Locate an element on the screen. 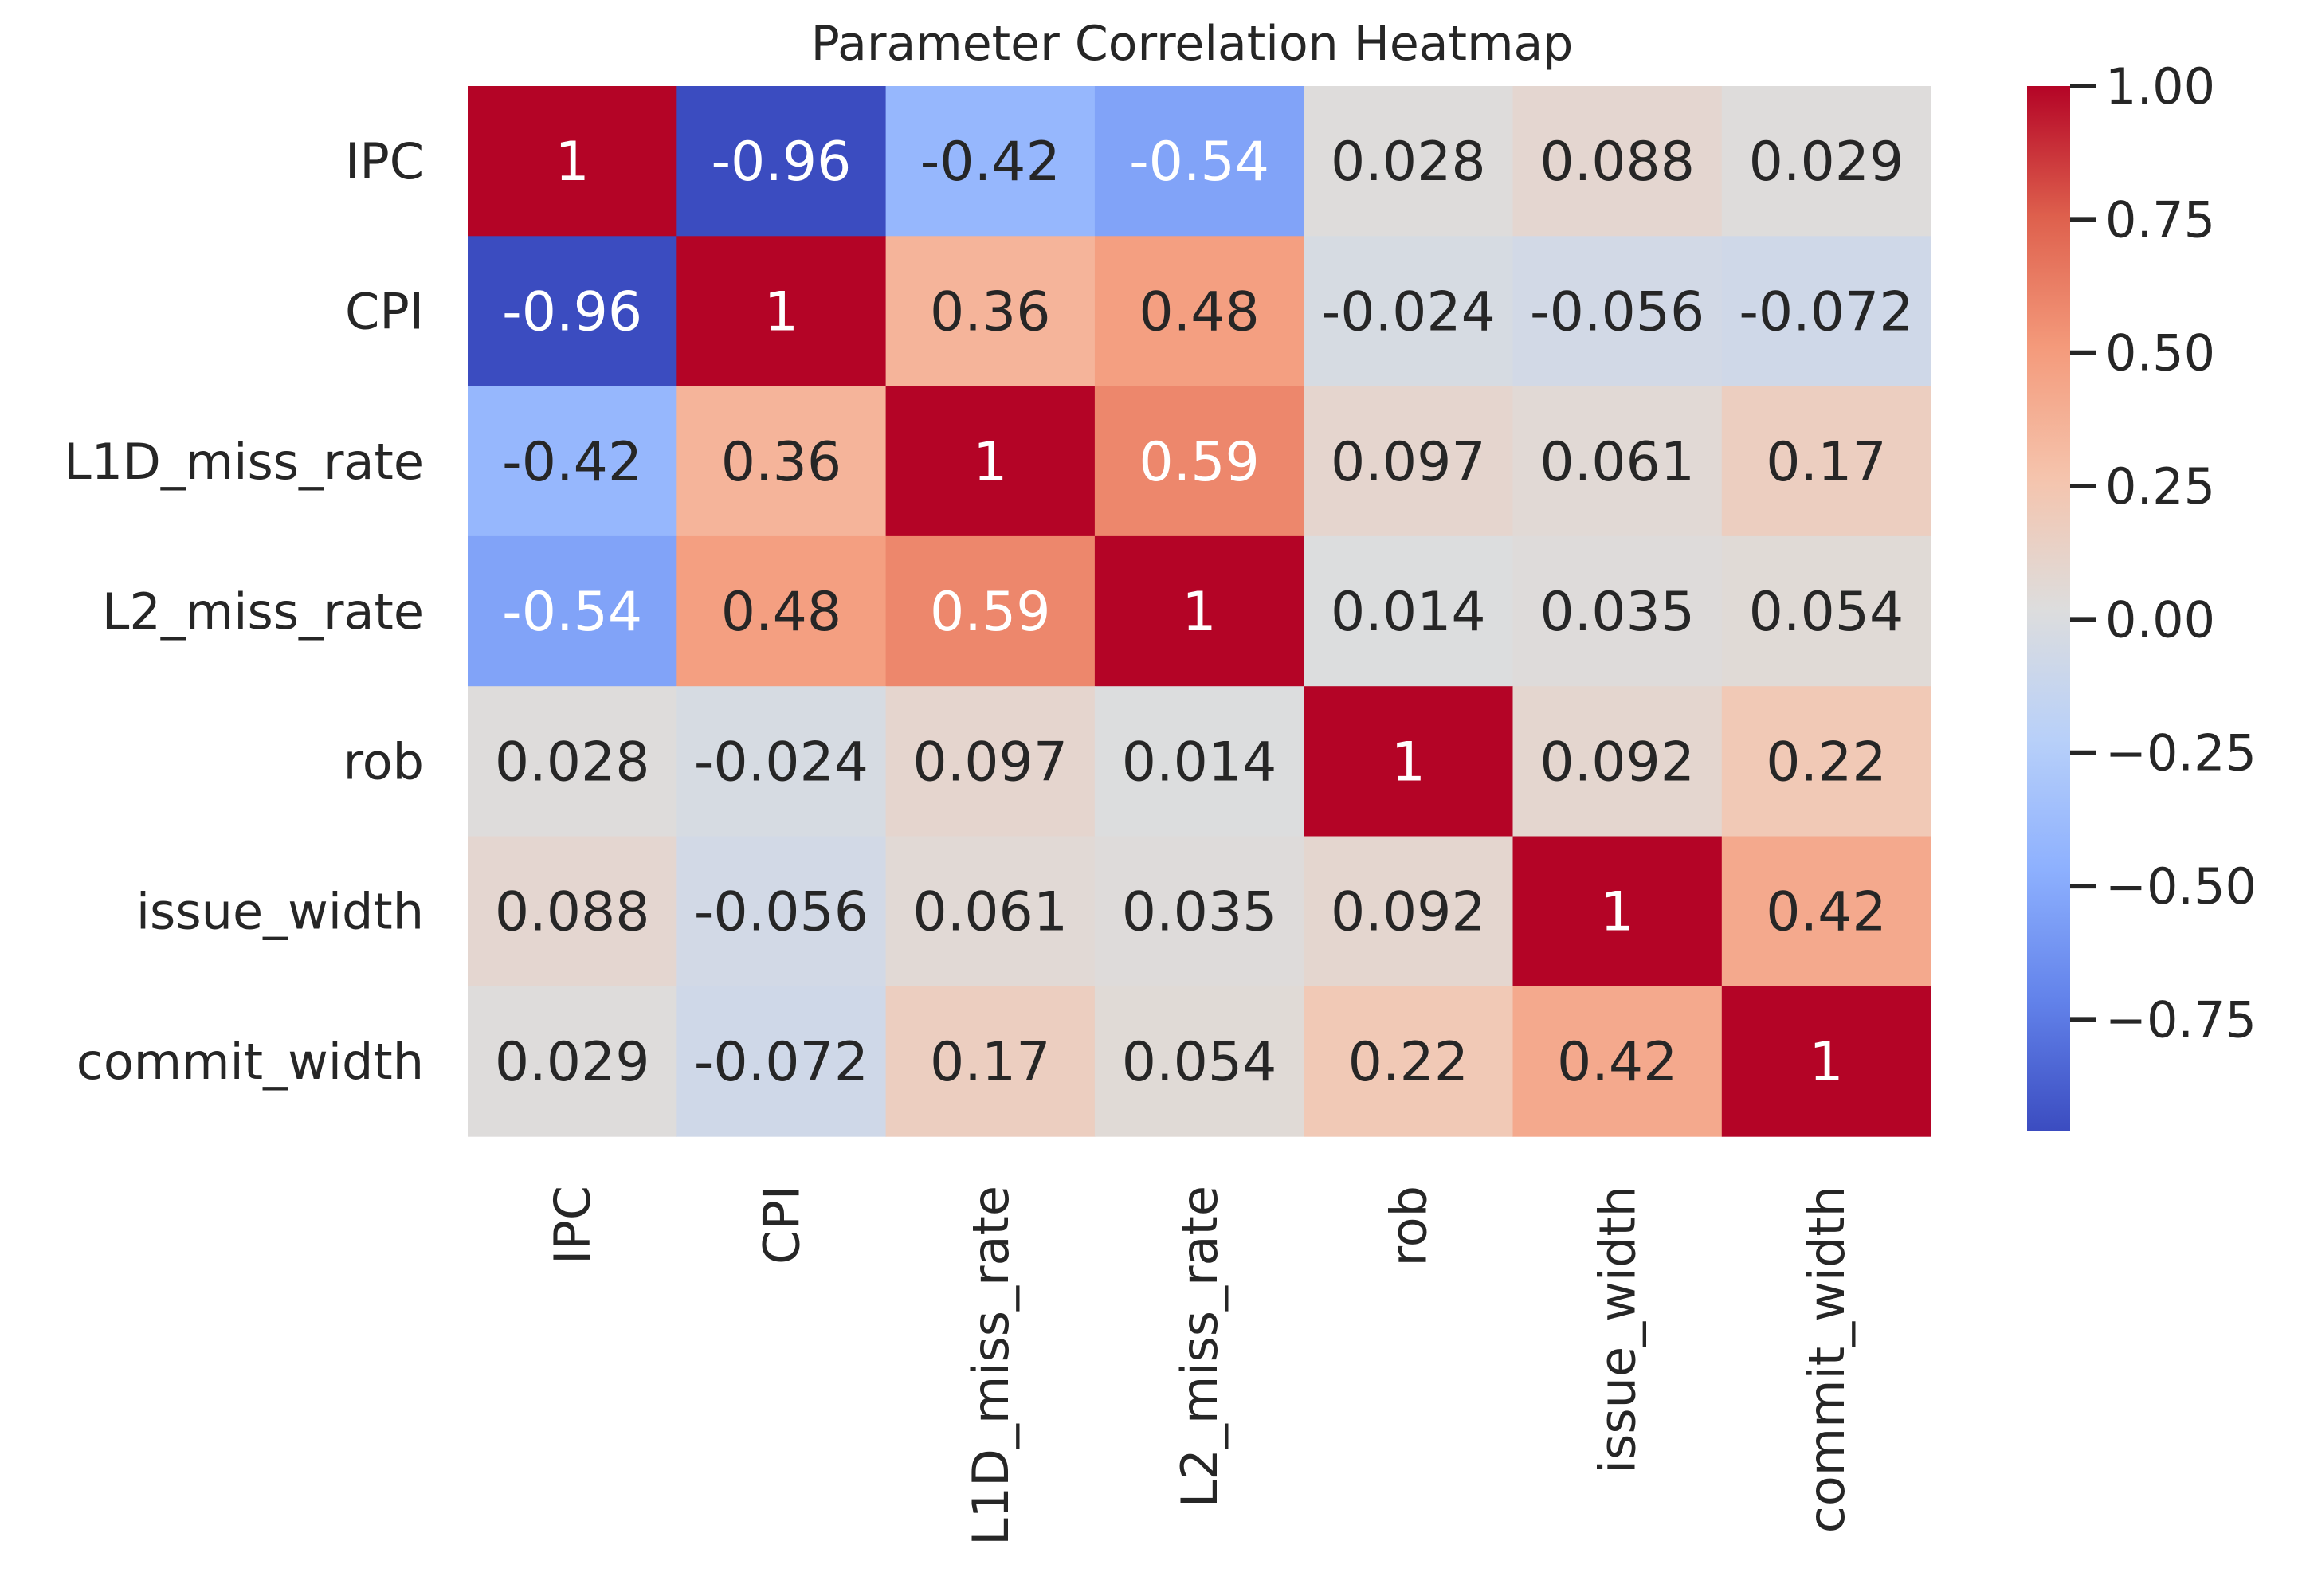 The height and width of the screenshot is (1596, 2298). colorbar-tick-label: 0.00 is located at coordinates (2160, 620).